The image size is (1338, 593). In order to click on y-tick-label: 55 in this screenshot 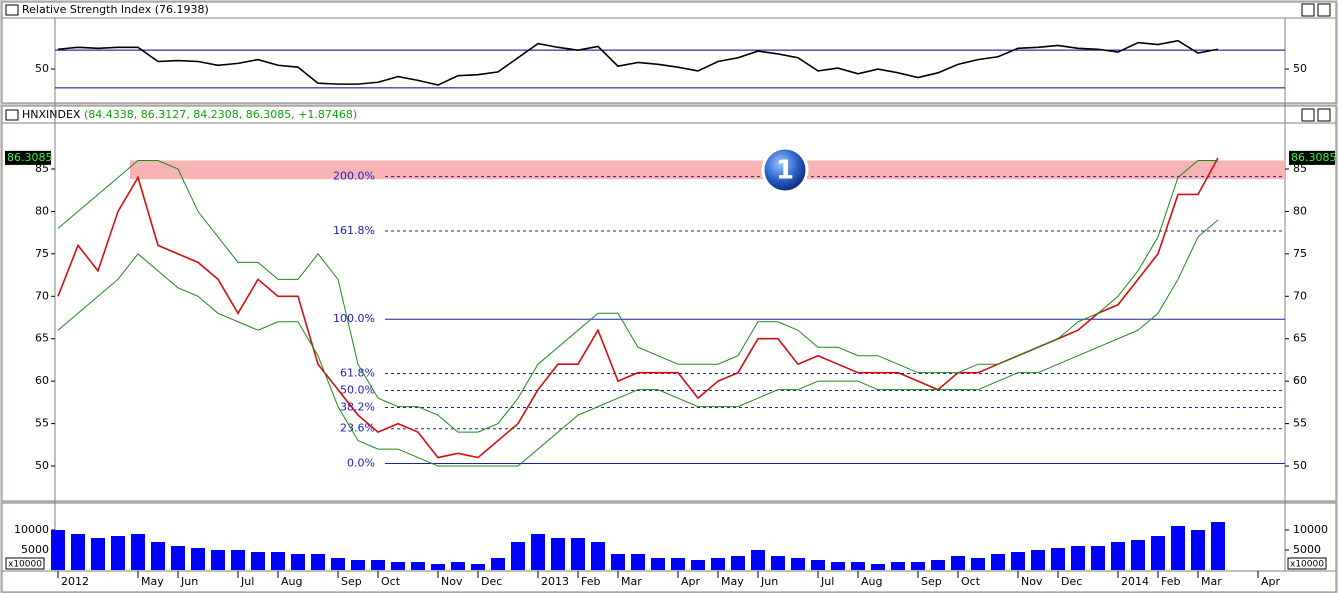, I will do `click(42, 423)`.